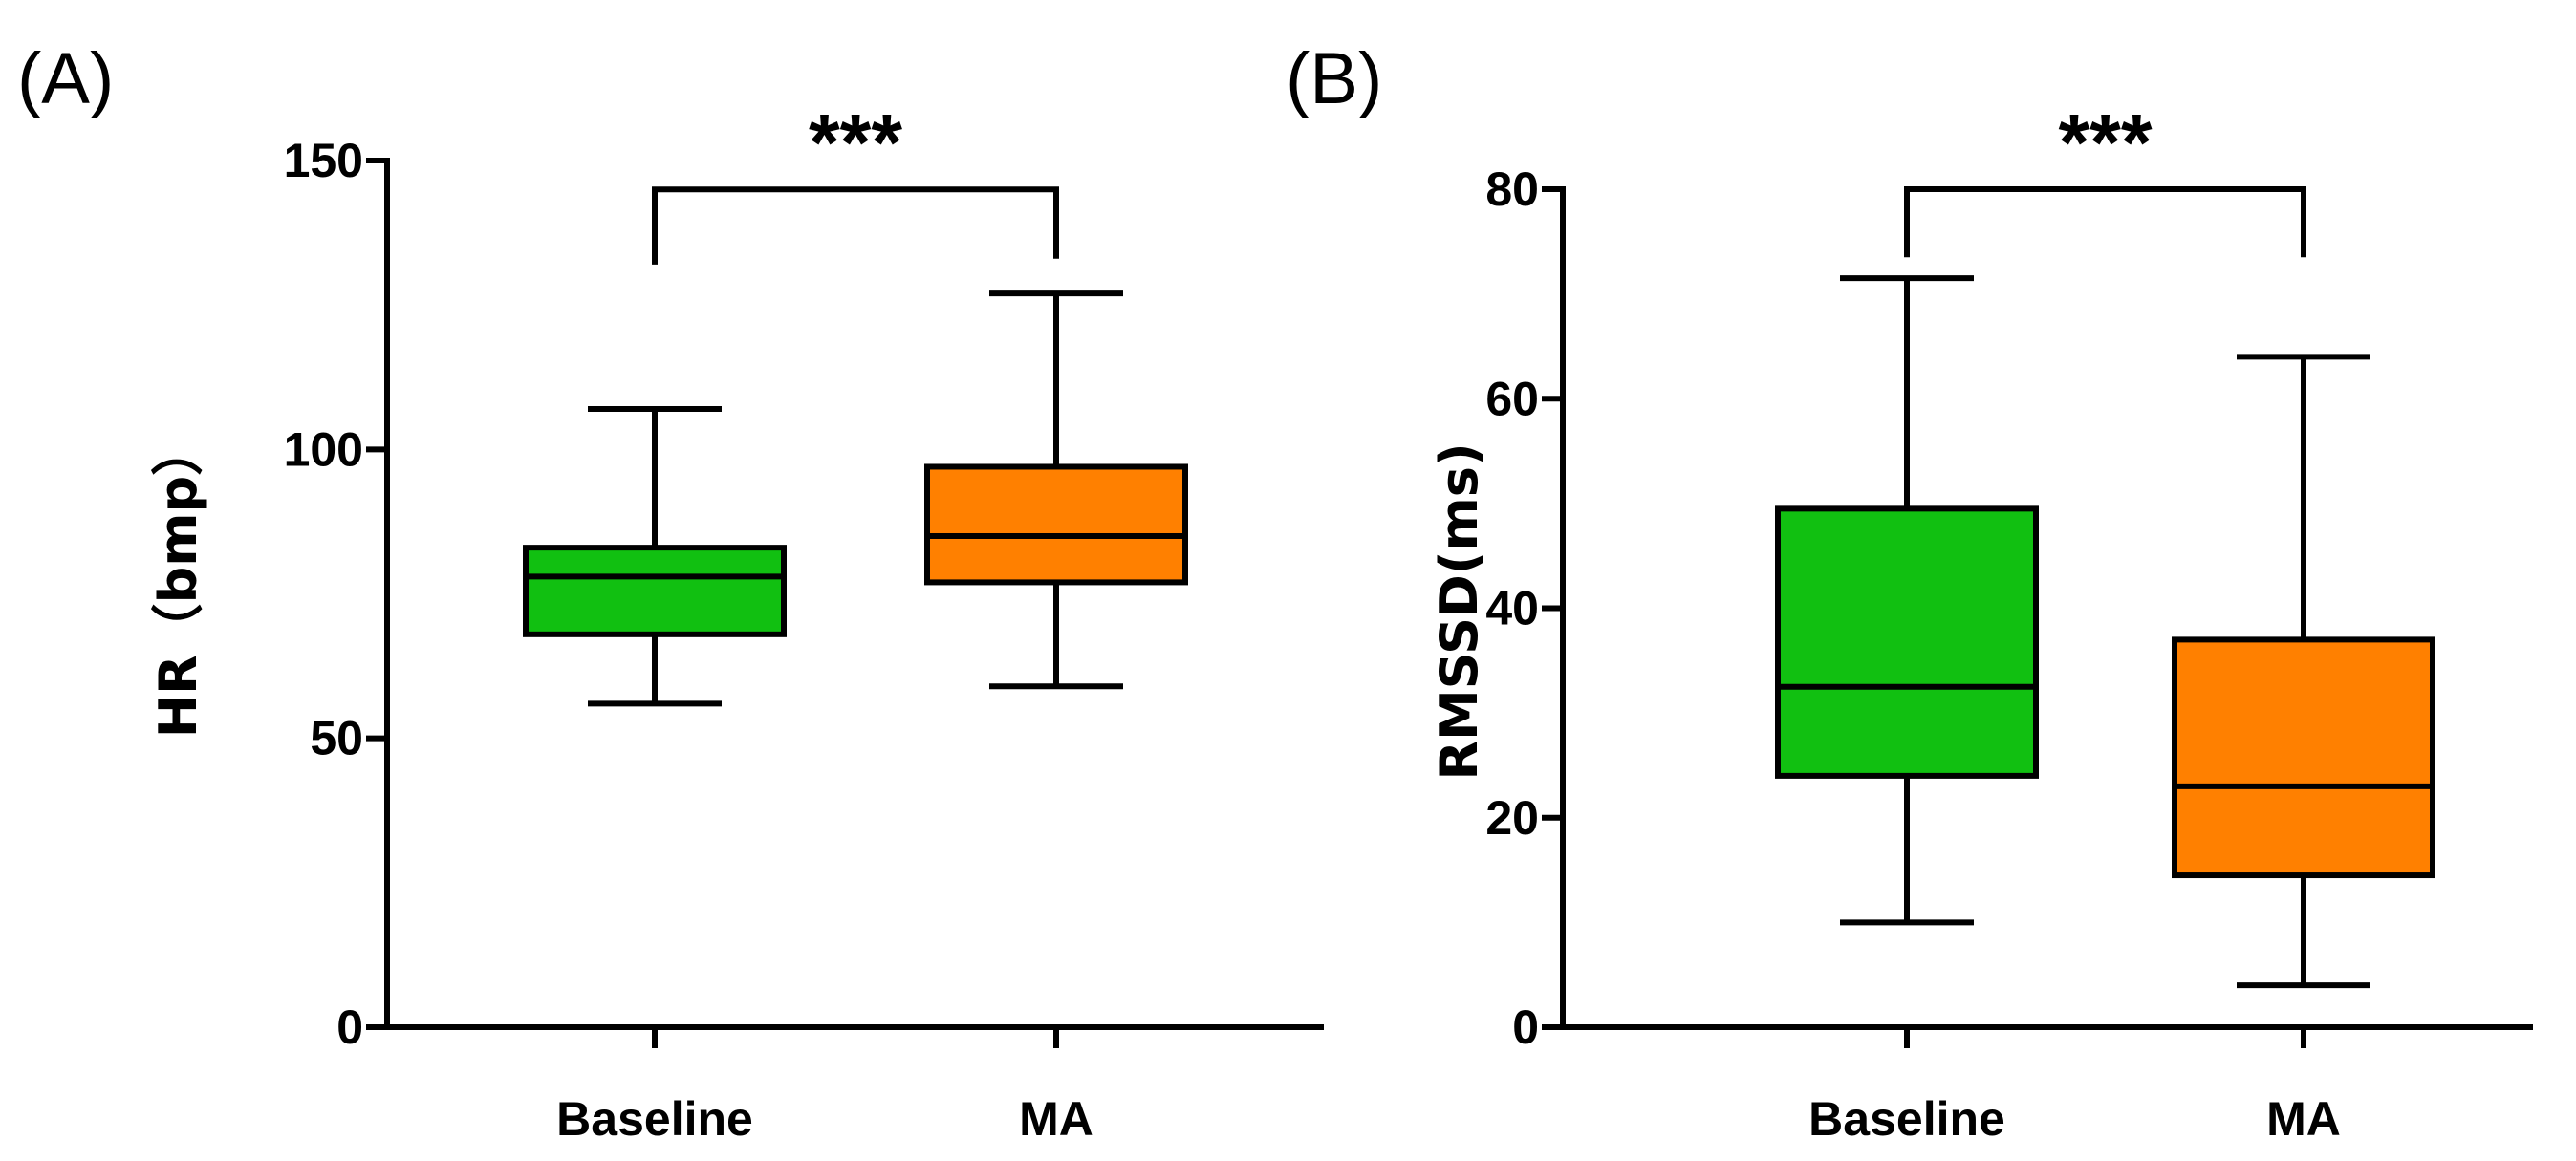 The height and width of the screenshot is (1161, 2576). I want to click on panel-label: (B), so click(1334, 79).